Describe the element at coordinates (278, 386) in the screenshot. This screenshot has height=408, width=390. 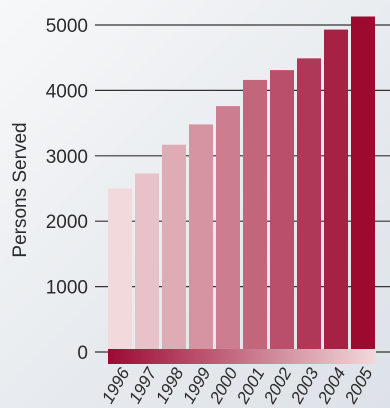
I see `x-tick-label-2002: 2002` at that location.